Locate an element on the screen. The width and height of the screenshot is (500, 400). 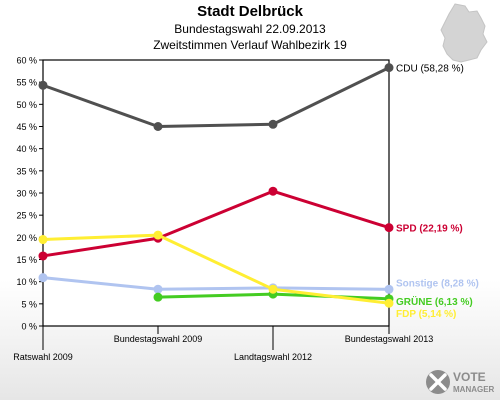
y-tick-label: 55 % is located at coordinates (26, 83).